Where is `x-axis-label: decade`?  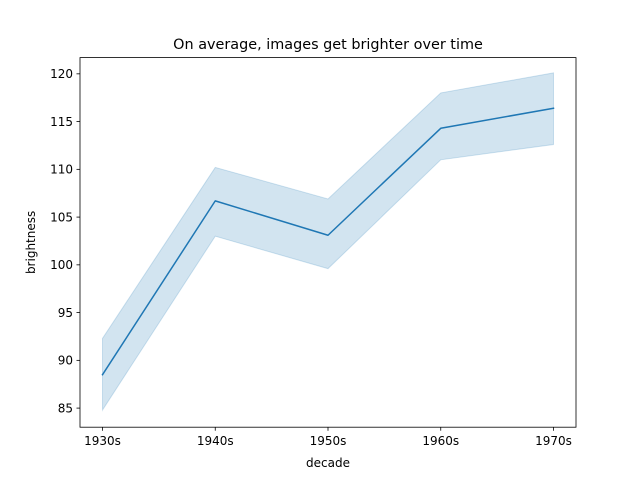
x-axis-label: decade is located at coordinates (328, 463).